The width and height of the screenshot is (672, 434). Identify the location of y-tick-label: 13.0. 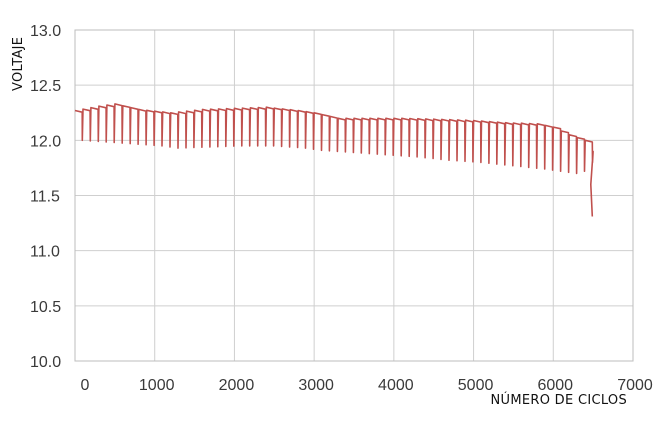
(45, 31).